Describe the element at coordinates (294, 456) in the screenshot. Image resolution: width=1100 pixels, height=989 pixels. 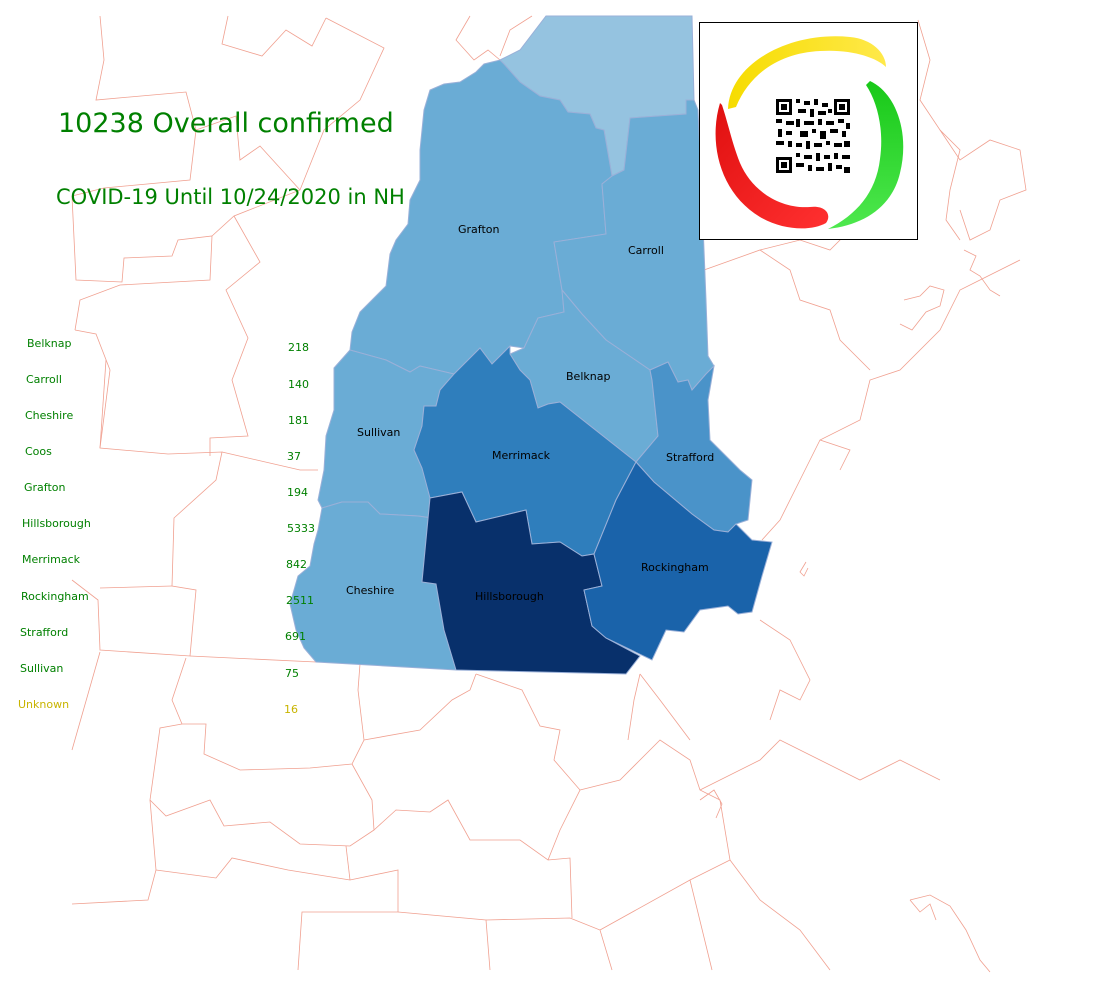
I see `legend-value-coos: 37` at that location.